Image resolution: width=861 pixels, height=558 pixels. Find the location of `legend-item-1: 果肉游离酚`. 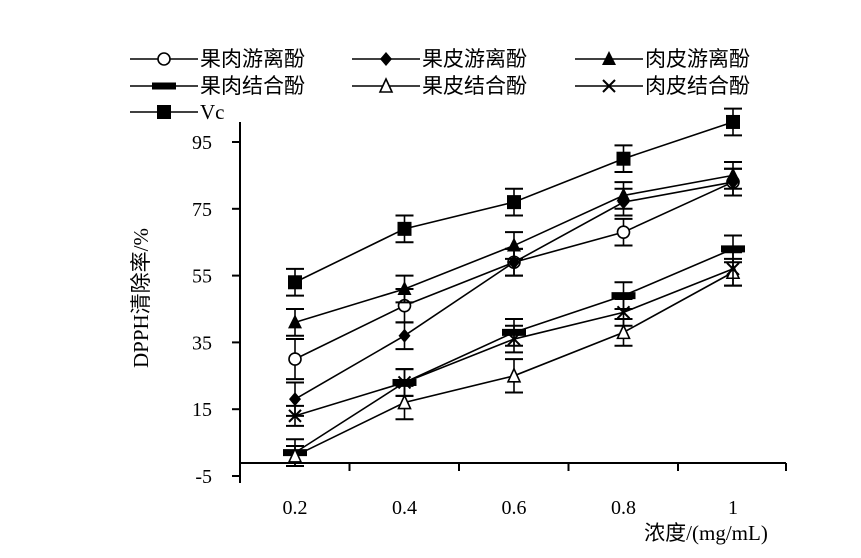

legend-item-1: 果肉游离酚 is located at coordinates (217, 59).